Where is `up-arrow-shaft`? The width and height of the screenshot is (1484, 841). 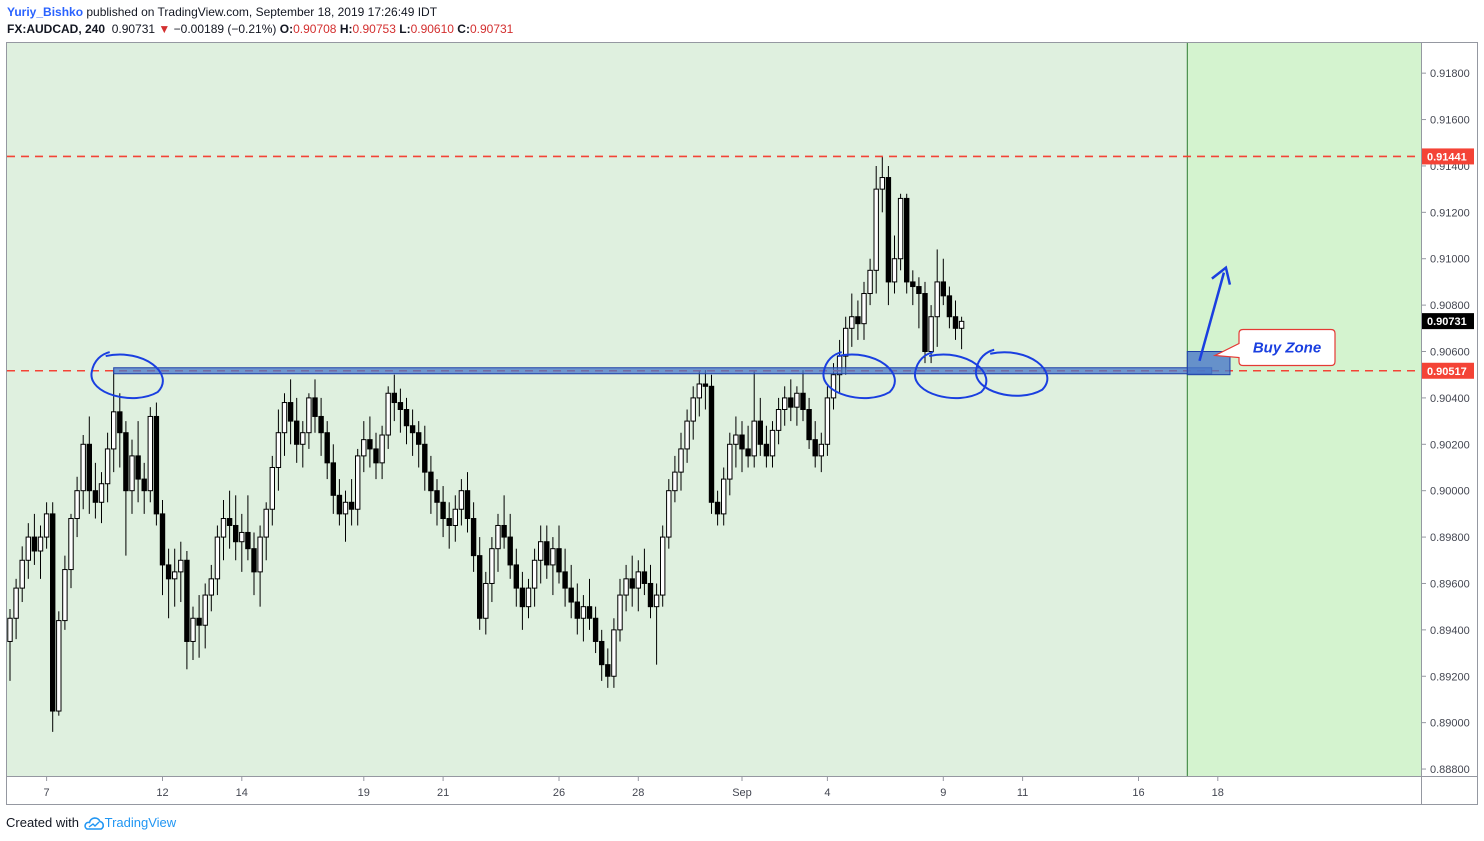 up-arrow-shaft is located at coordinates (1212, 317).